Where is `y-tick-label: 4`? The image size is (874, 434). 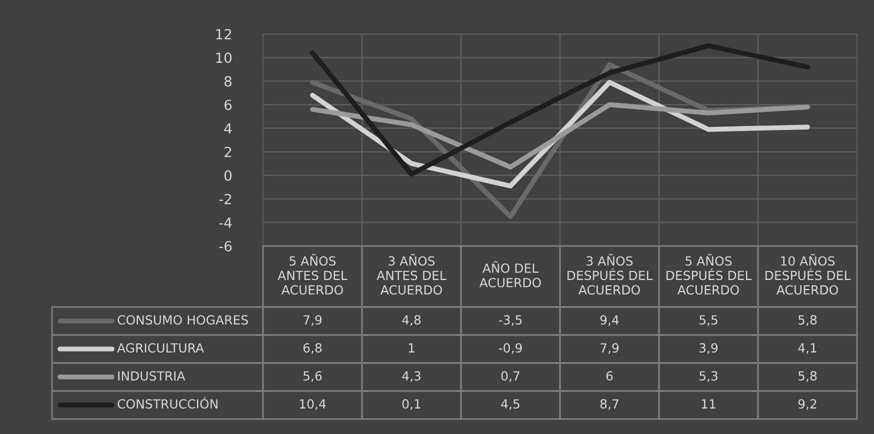 y-tick-label: 4 is located at coordinates (228, 128).